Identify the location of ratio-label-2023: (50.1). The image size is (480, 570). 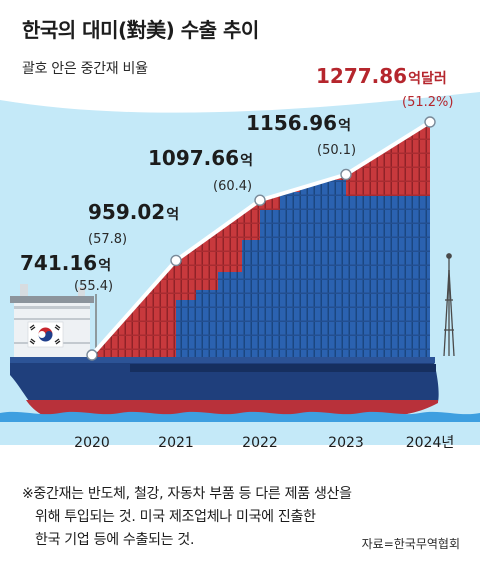
(336, 150).